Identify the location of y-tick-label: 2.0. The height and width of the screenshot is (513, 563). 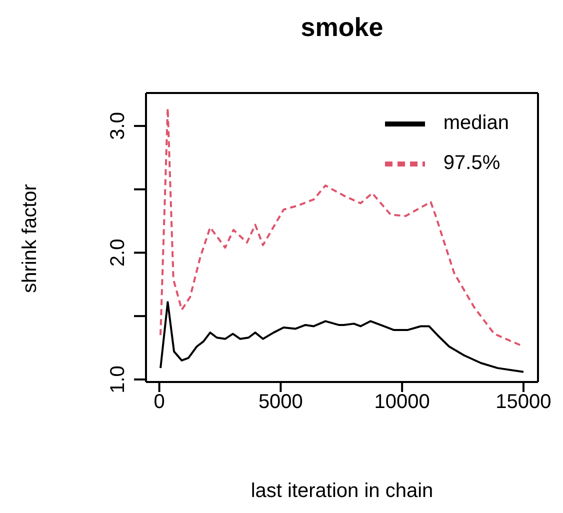
(118, 252).